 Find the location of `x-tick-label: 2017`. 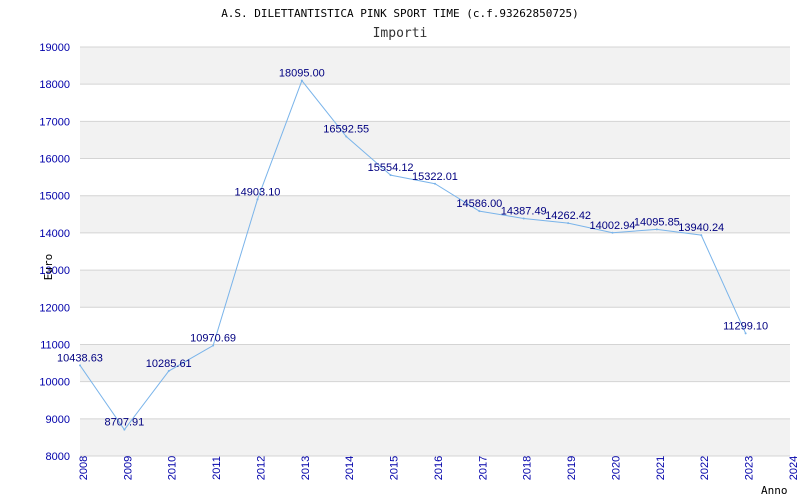

x-tick-label: 2017 is located at coordinates (483, 468).